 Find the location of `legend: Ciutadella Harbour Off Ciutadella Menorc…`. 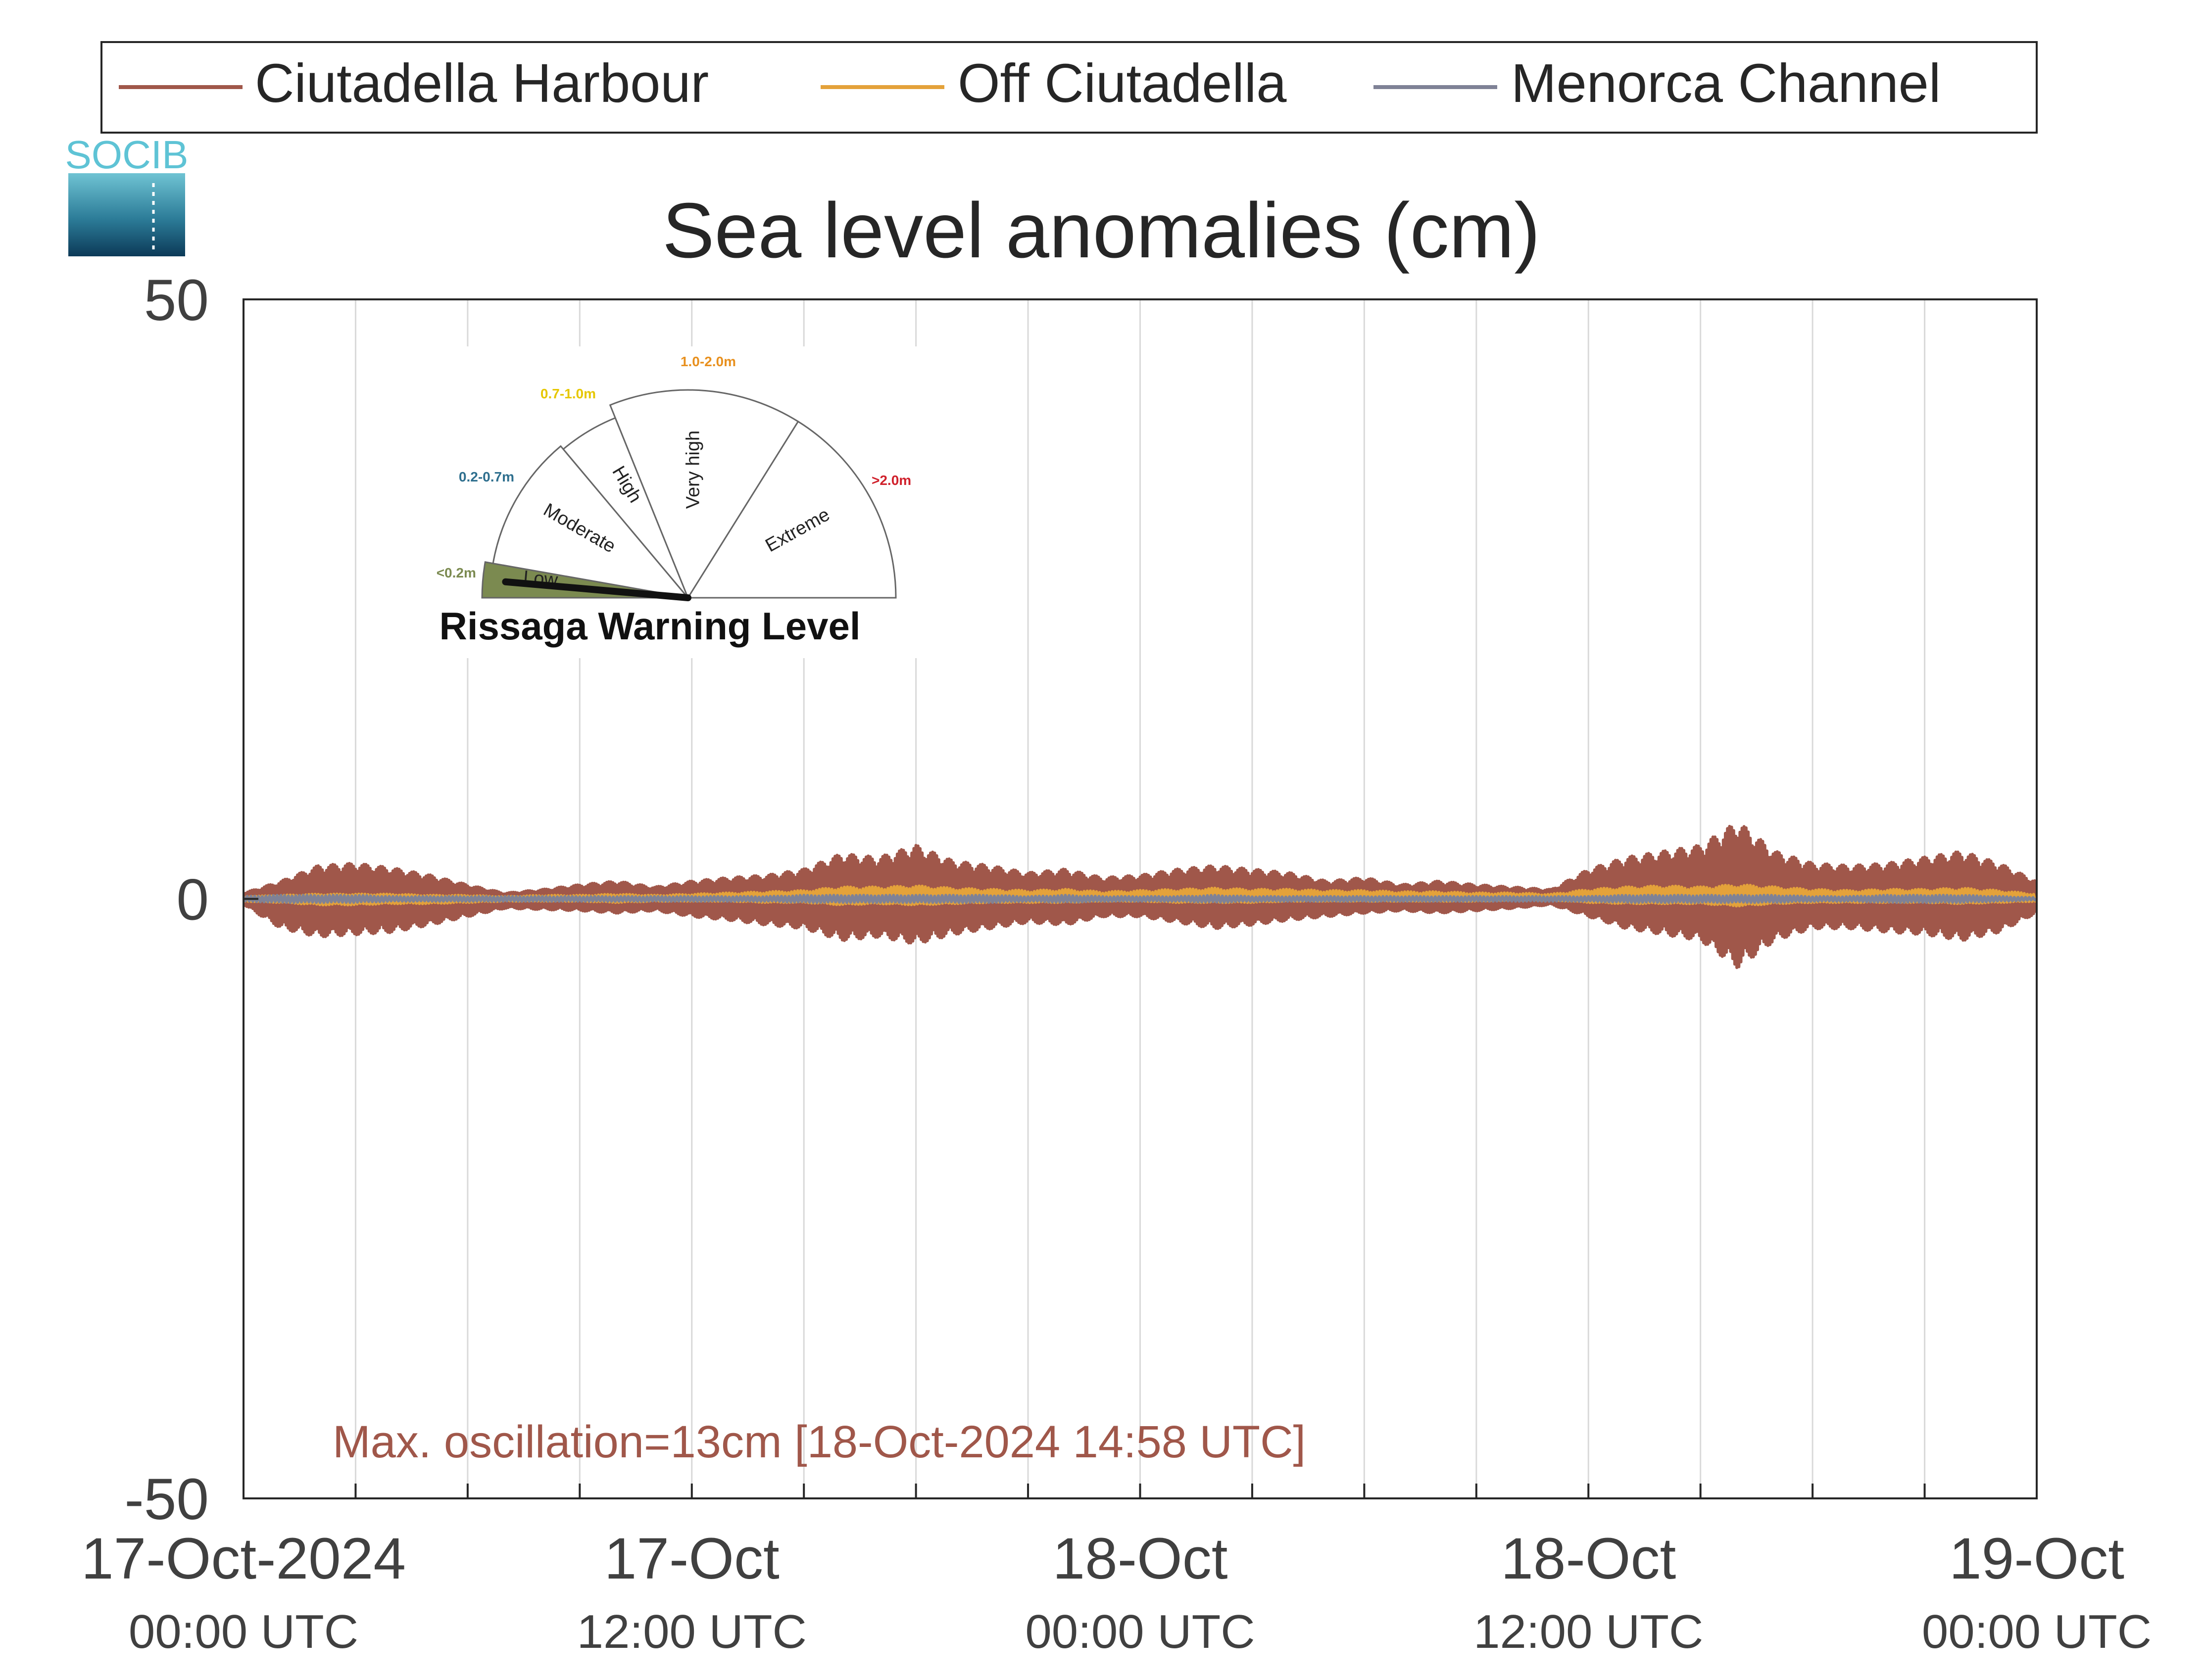

legend: Ciutadella Harbour Off Ciutadella Menorc… is located at coordinates (1069, 88).